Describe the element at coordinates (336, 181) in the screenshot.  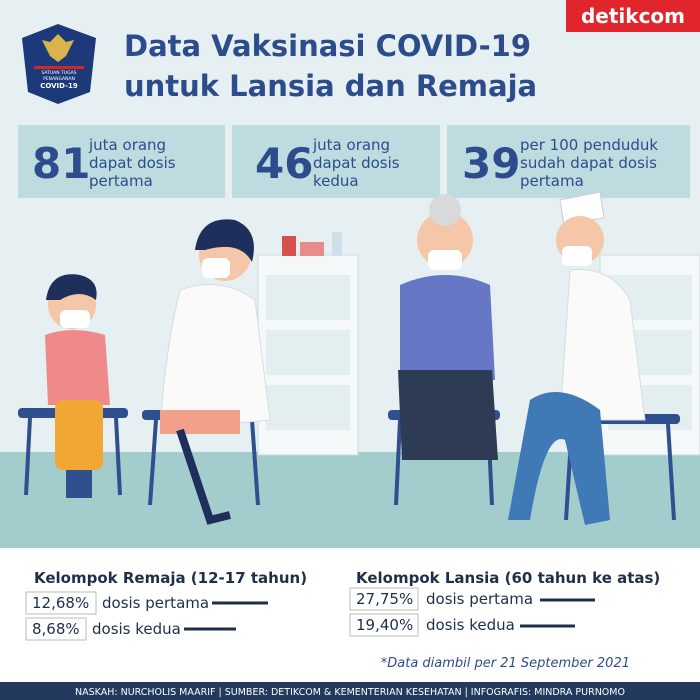
I see `stat-text: kedua` at that location.